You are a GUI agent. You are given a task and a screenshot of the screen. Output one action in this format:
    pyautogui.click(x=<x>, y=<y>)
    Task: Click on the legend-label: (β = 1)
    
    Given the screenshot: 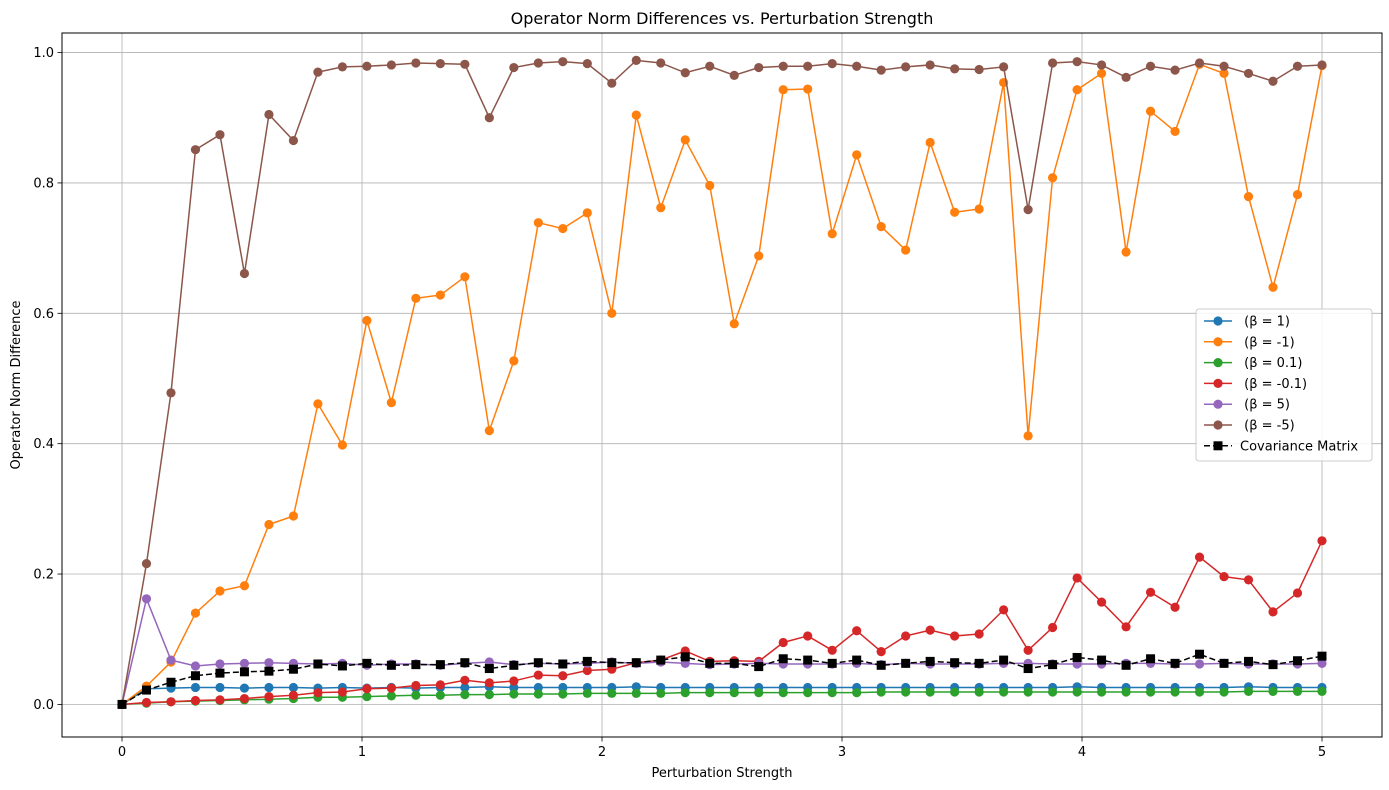 What is the action you would take?
    pyautogui.click(x=1265, y=322)
    